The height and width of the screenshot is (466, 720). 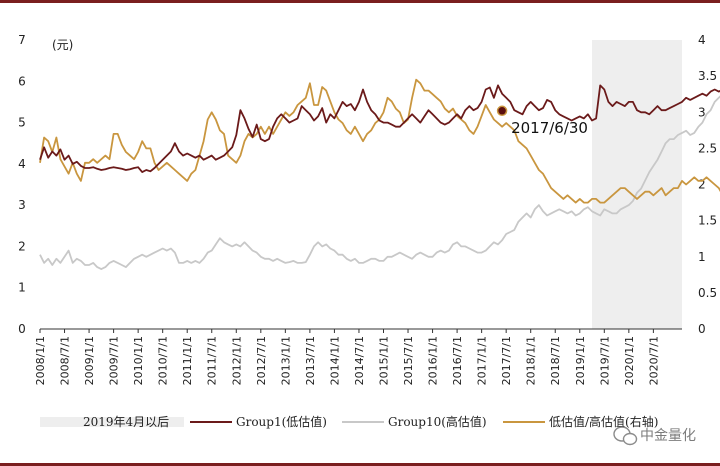 I want to click on x-tick-label: 2014/1/1, so click(x=334, y=360).